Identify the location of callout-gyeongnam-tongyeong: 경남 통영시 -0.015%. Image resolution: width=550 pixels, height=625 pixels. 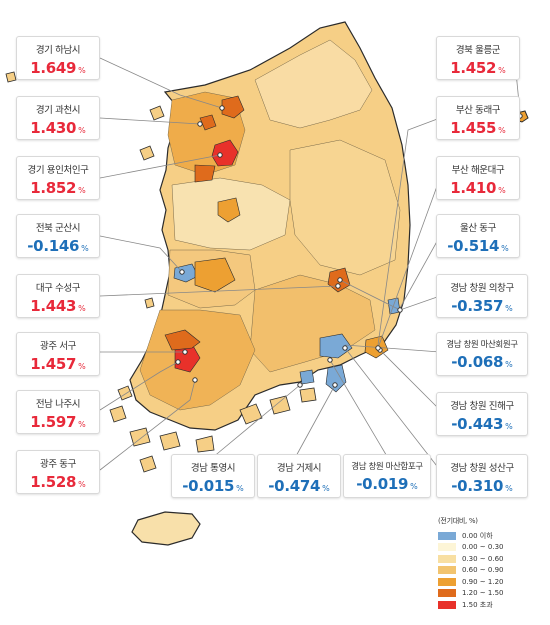
(213, 476).